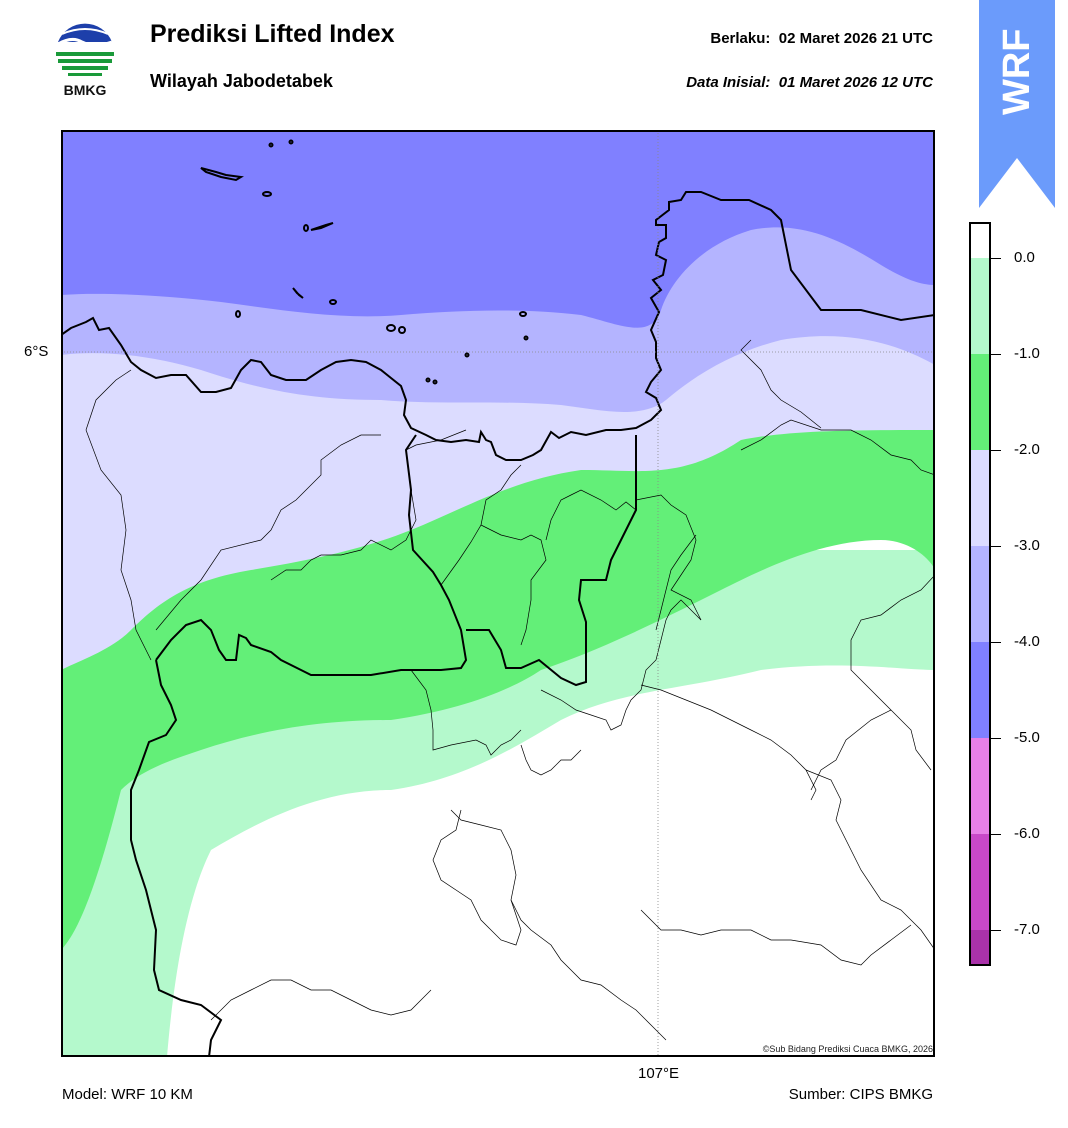 This screenshot has height=1128, width=1068. What do you see at coordinates (860, 1094) in the screenshot?
I see `source-label: Sumber: CIPS BMKG` at bounding box center [860, 1094].